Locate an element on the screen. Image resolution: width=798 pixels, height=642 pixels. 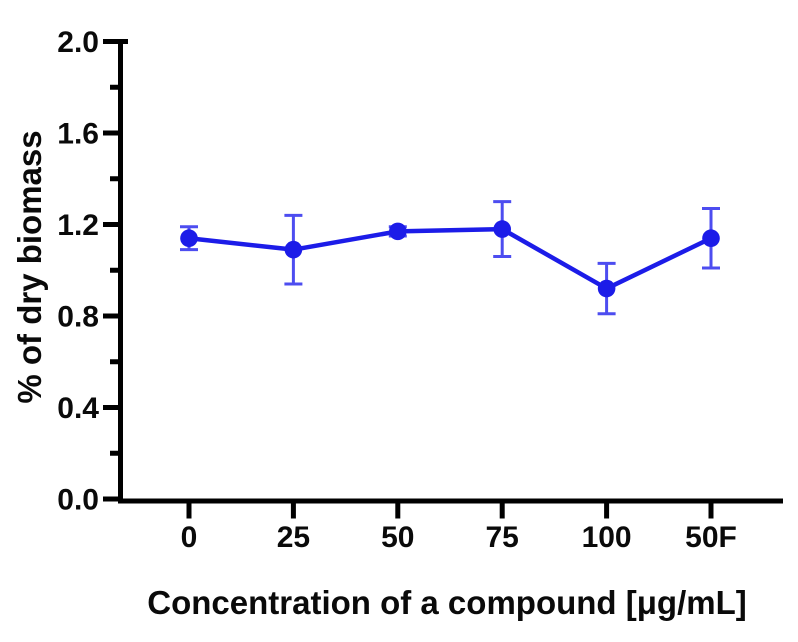
x-tick-label: 50 is located at coordinates (397, 537).